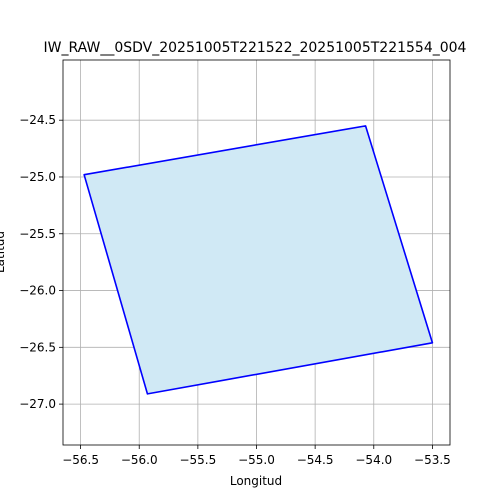 The height and width of the screenshot is (500, 500). Describe the element at coordinates (80, 460) in the screenshot. I see `x-tick-label: −56.5` at that location.